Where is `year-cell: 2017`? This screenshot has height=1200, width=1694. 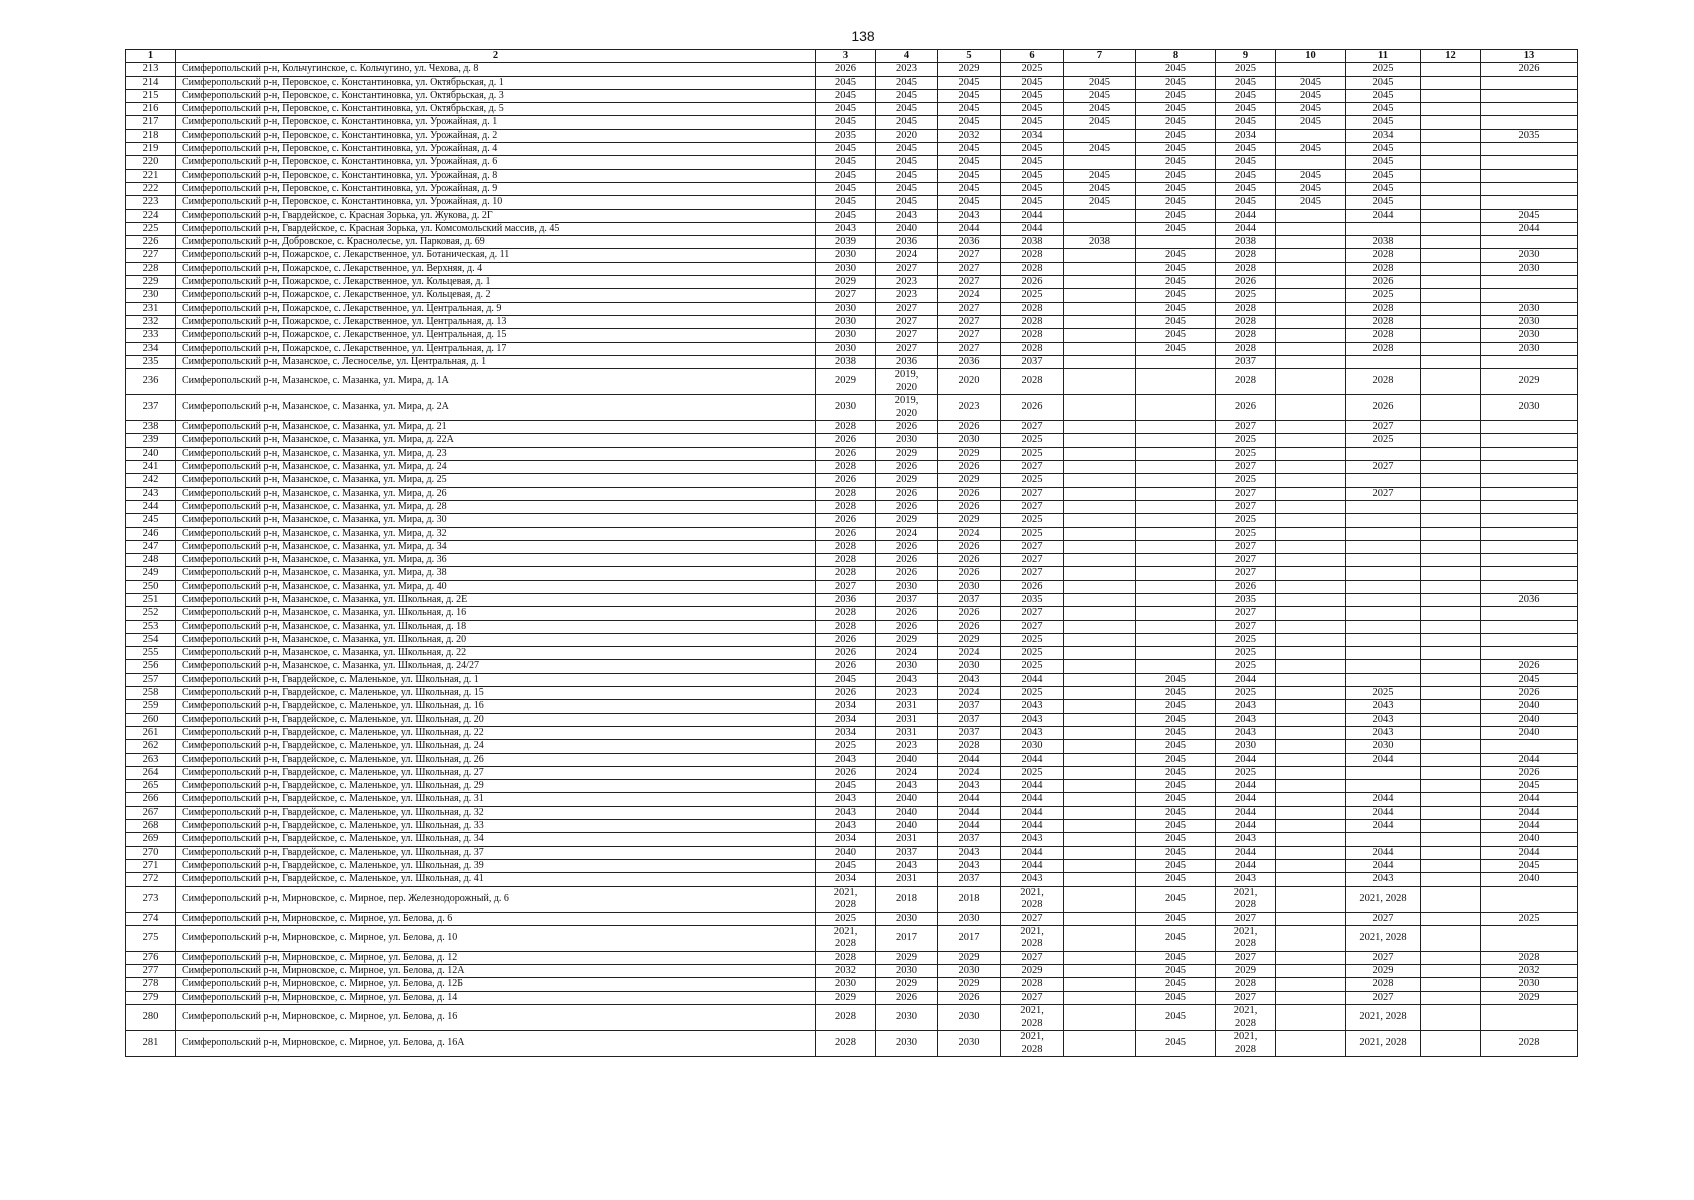 year-cell: 2017 is located at coordinates (906, 938).